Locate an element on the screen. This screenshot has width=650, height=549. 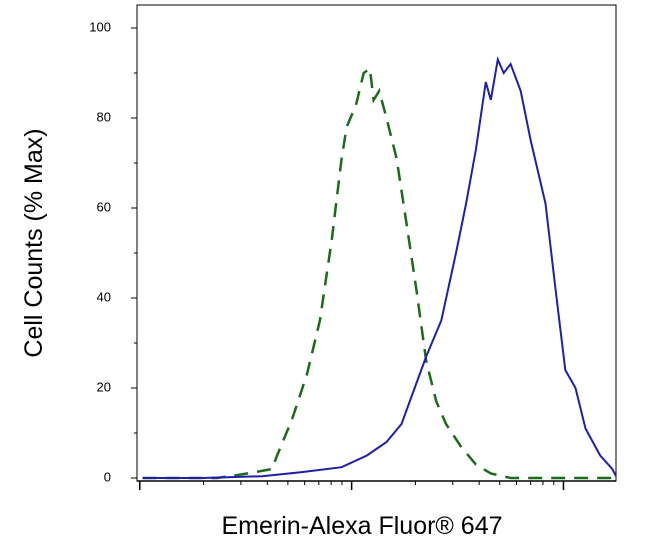
x-axis-title: Emerin-Alexa Fluor® 647 is located at coordinates (361, 526).